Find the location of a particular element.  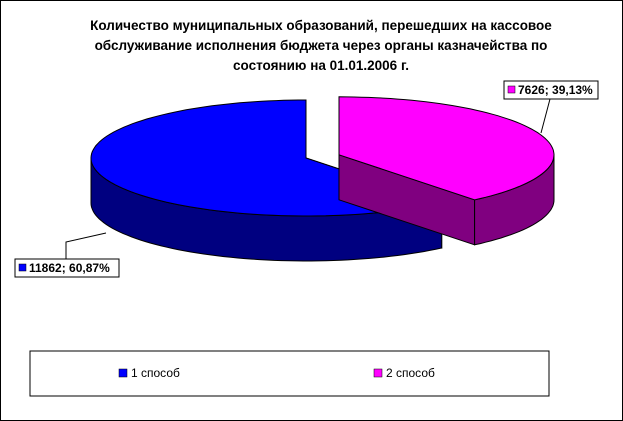

data-label: 7626; 39,13% is located at coordinates (555, 90).